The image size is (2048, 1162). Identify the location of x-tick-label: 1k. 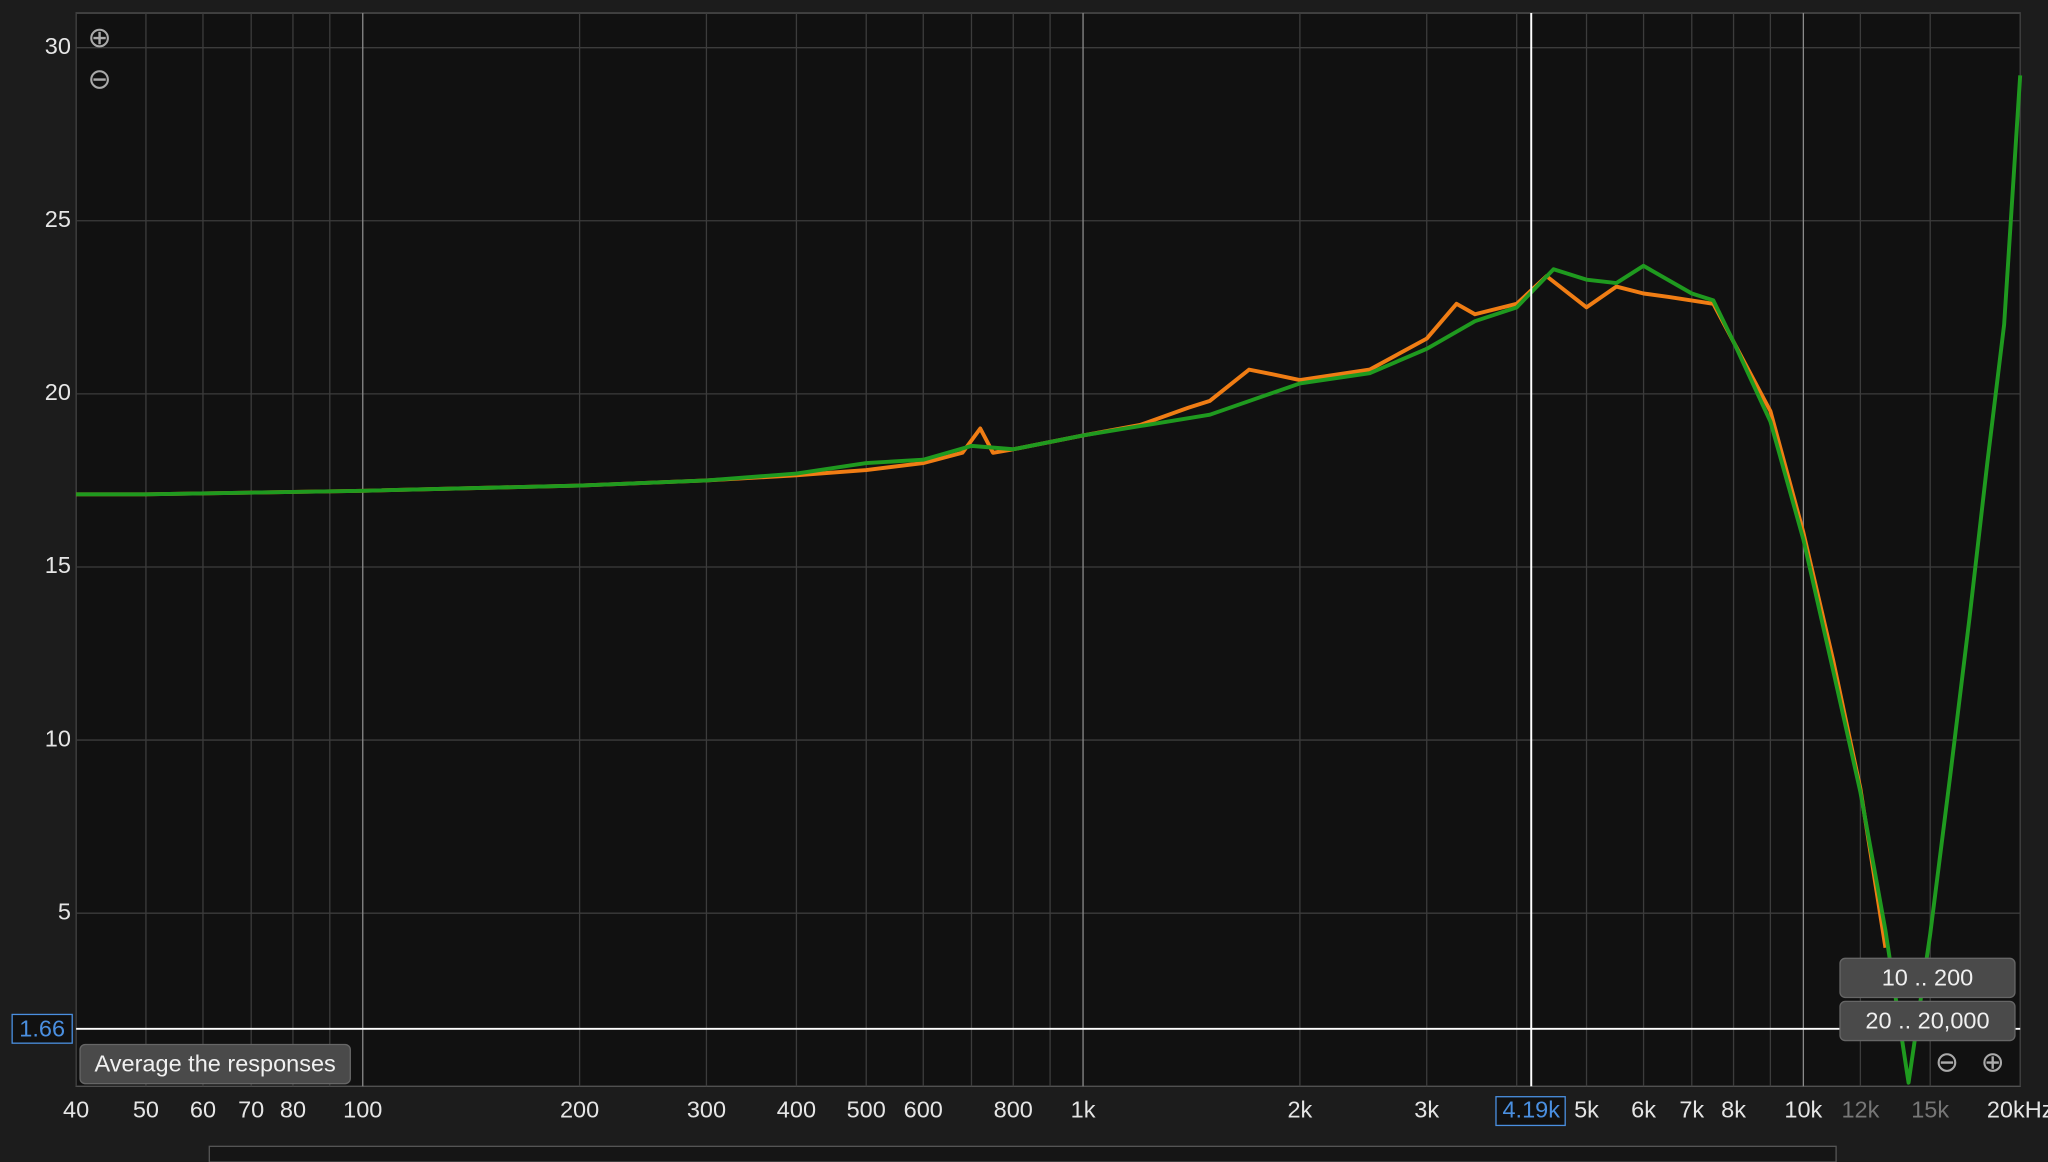
(1083, 1109).